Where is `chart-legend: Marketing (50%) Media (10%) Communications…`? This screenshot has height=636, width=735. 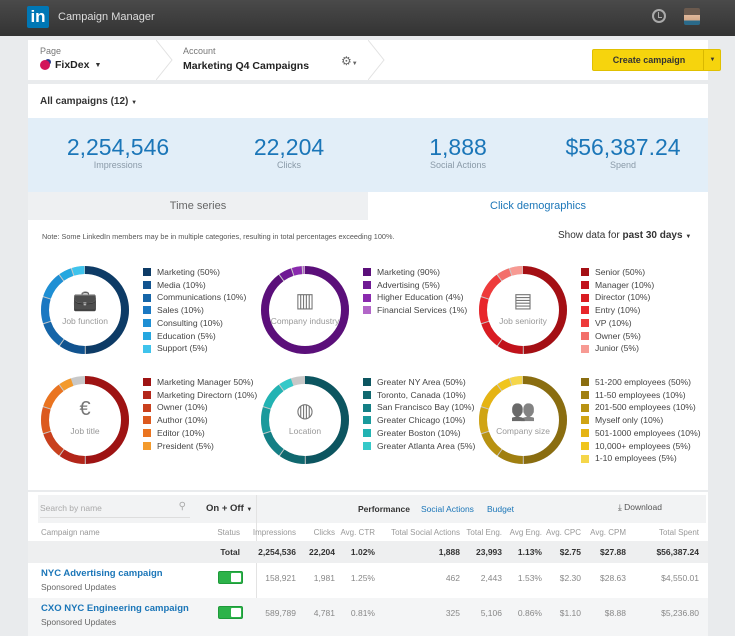
chart-legend: Marketing (50%) Media (10%) Communications… is located at coordinates (194, 310).